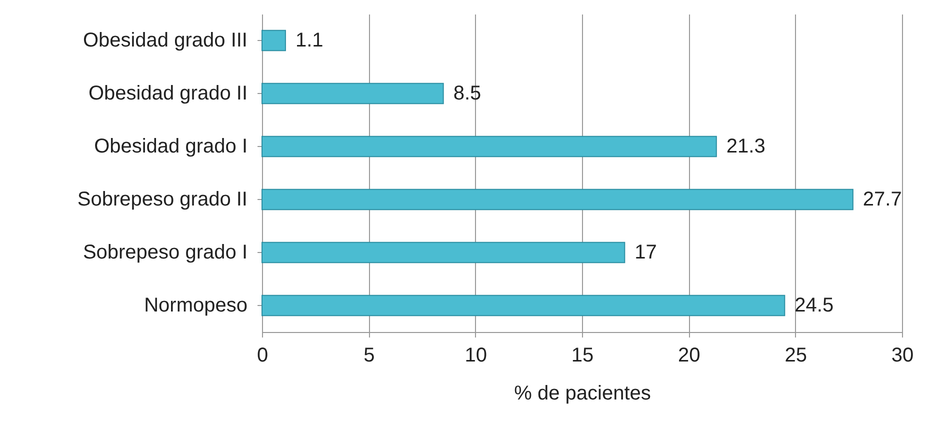 The image size is (933, 433). I want to click on x-tick-label: 20, so click(689, 355).